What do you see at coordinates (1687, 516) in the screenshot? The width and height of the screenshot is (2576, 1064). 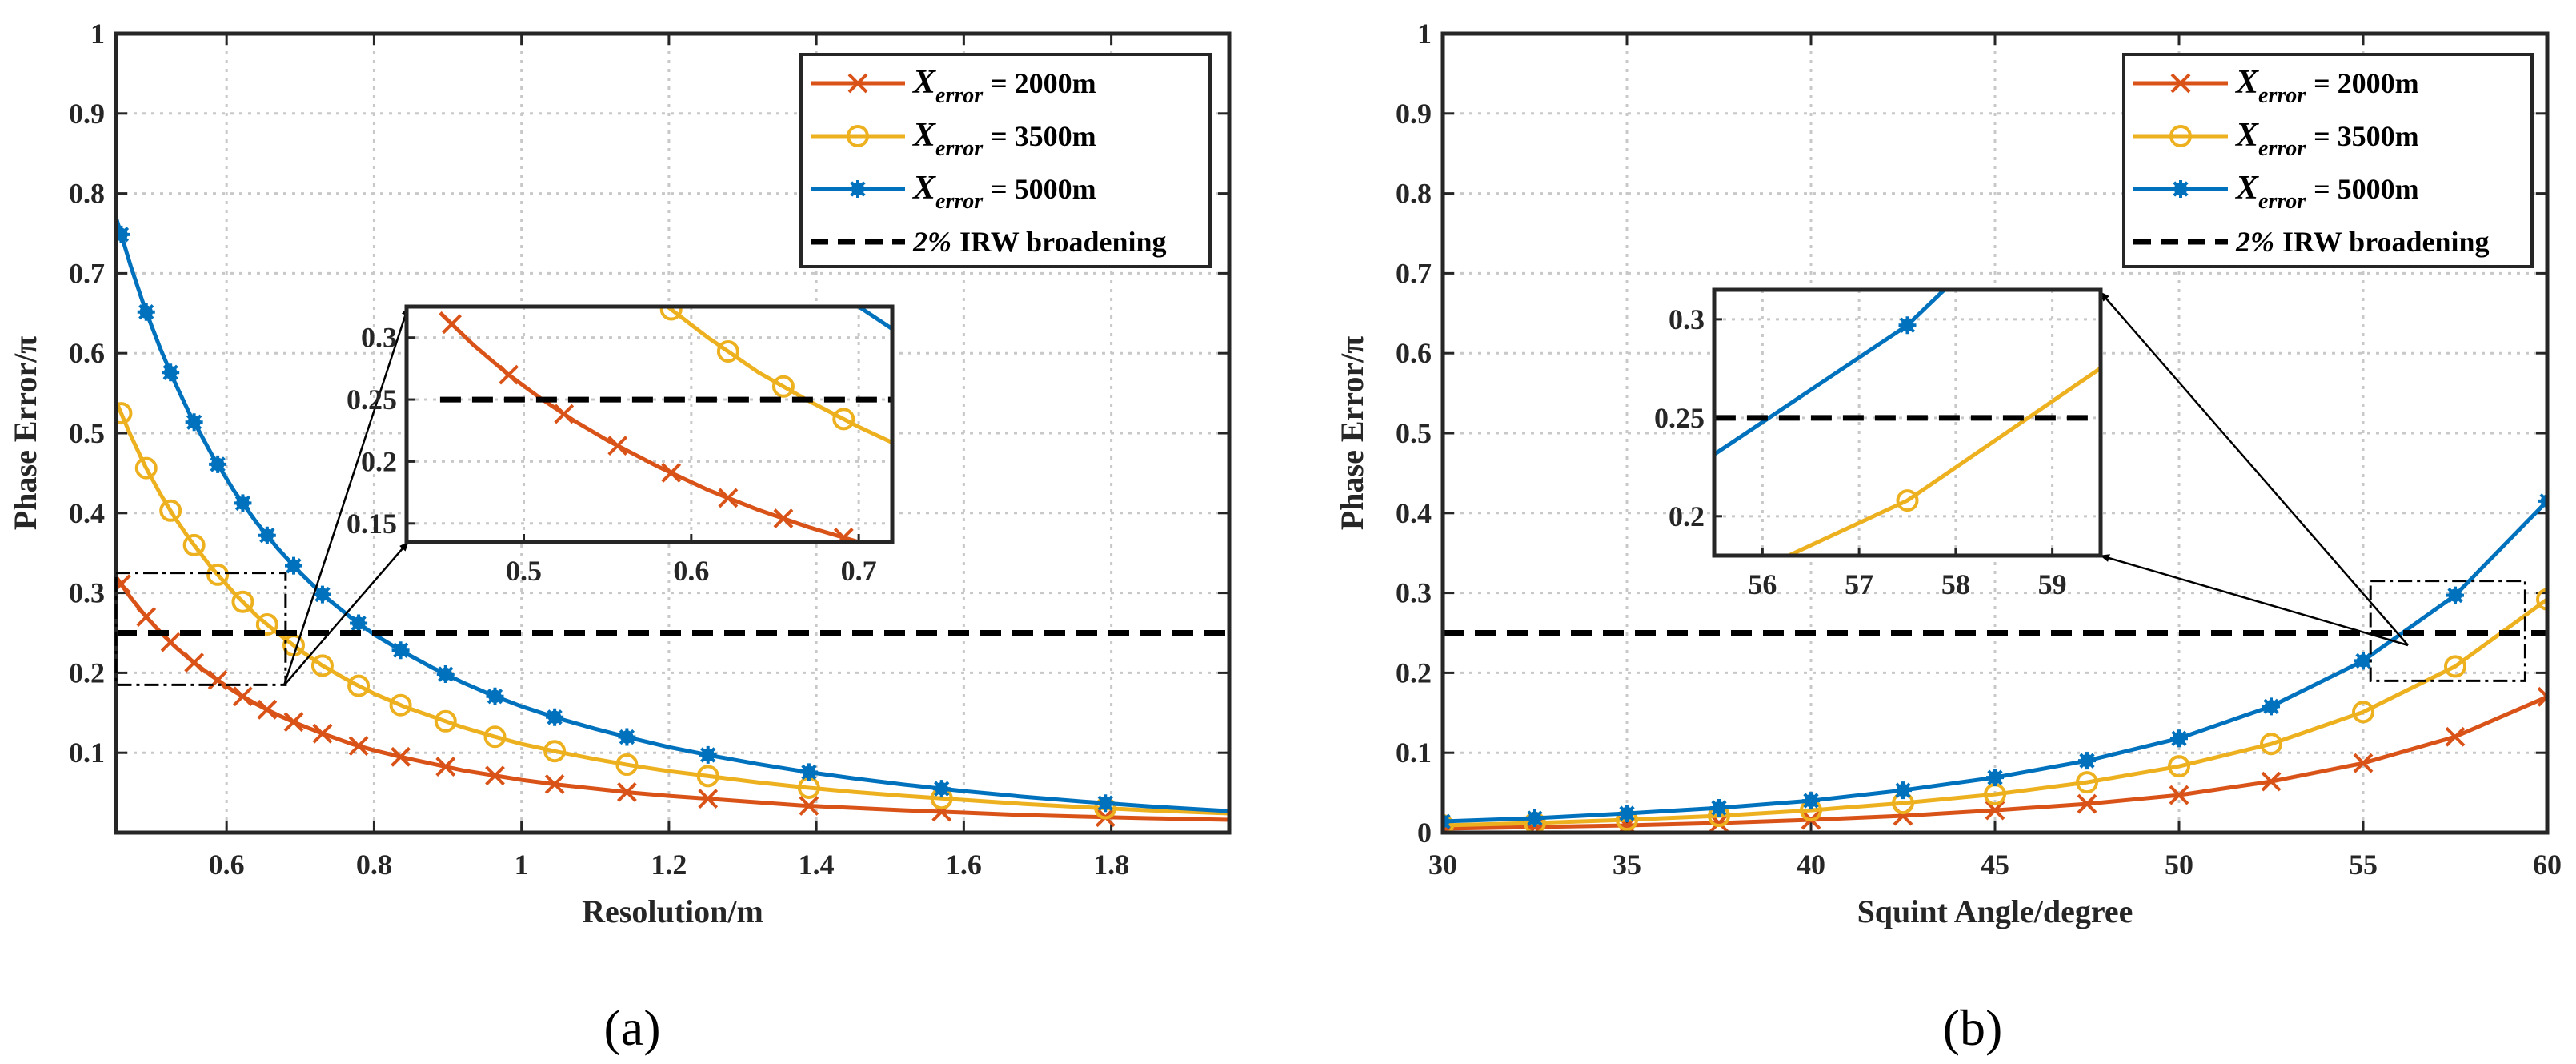 I see `inset-y-tick-label: 0.2` at bounding box center [1687, 516].